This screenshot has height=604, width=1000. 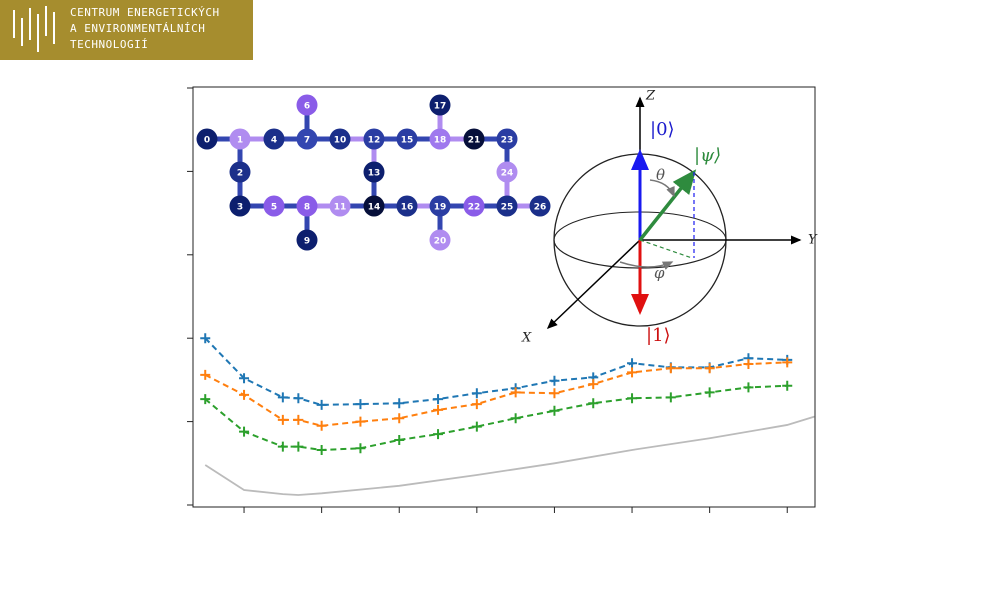 I want to click on node-label: 4, so click(x=274, y=141).